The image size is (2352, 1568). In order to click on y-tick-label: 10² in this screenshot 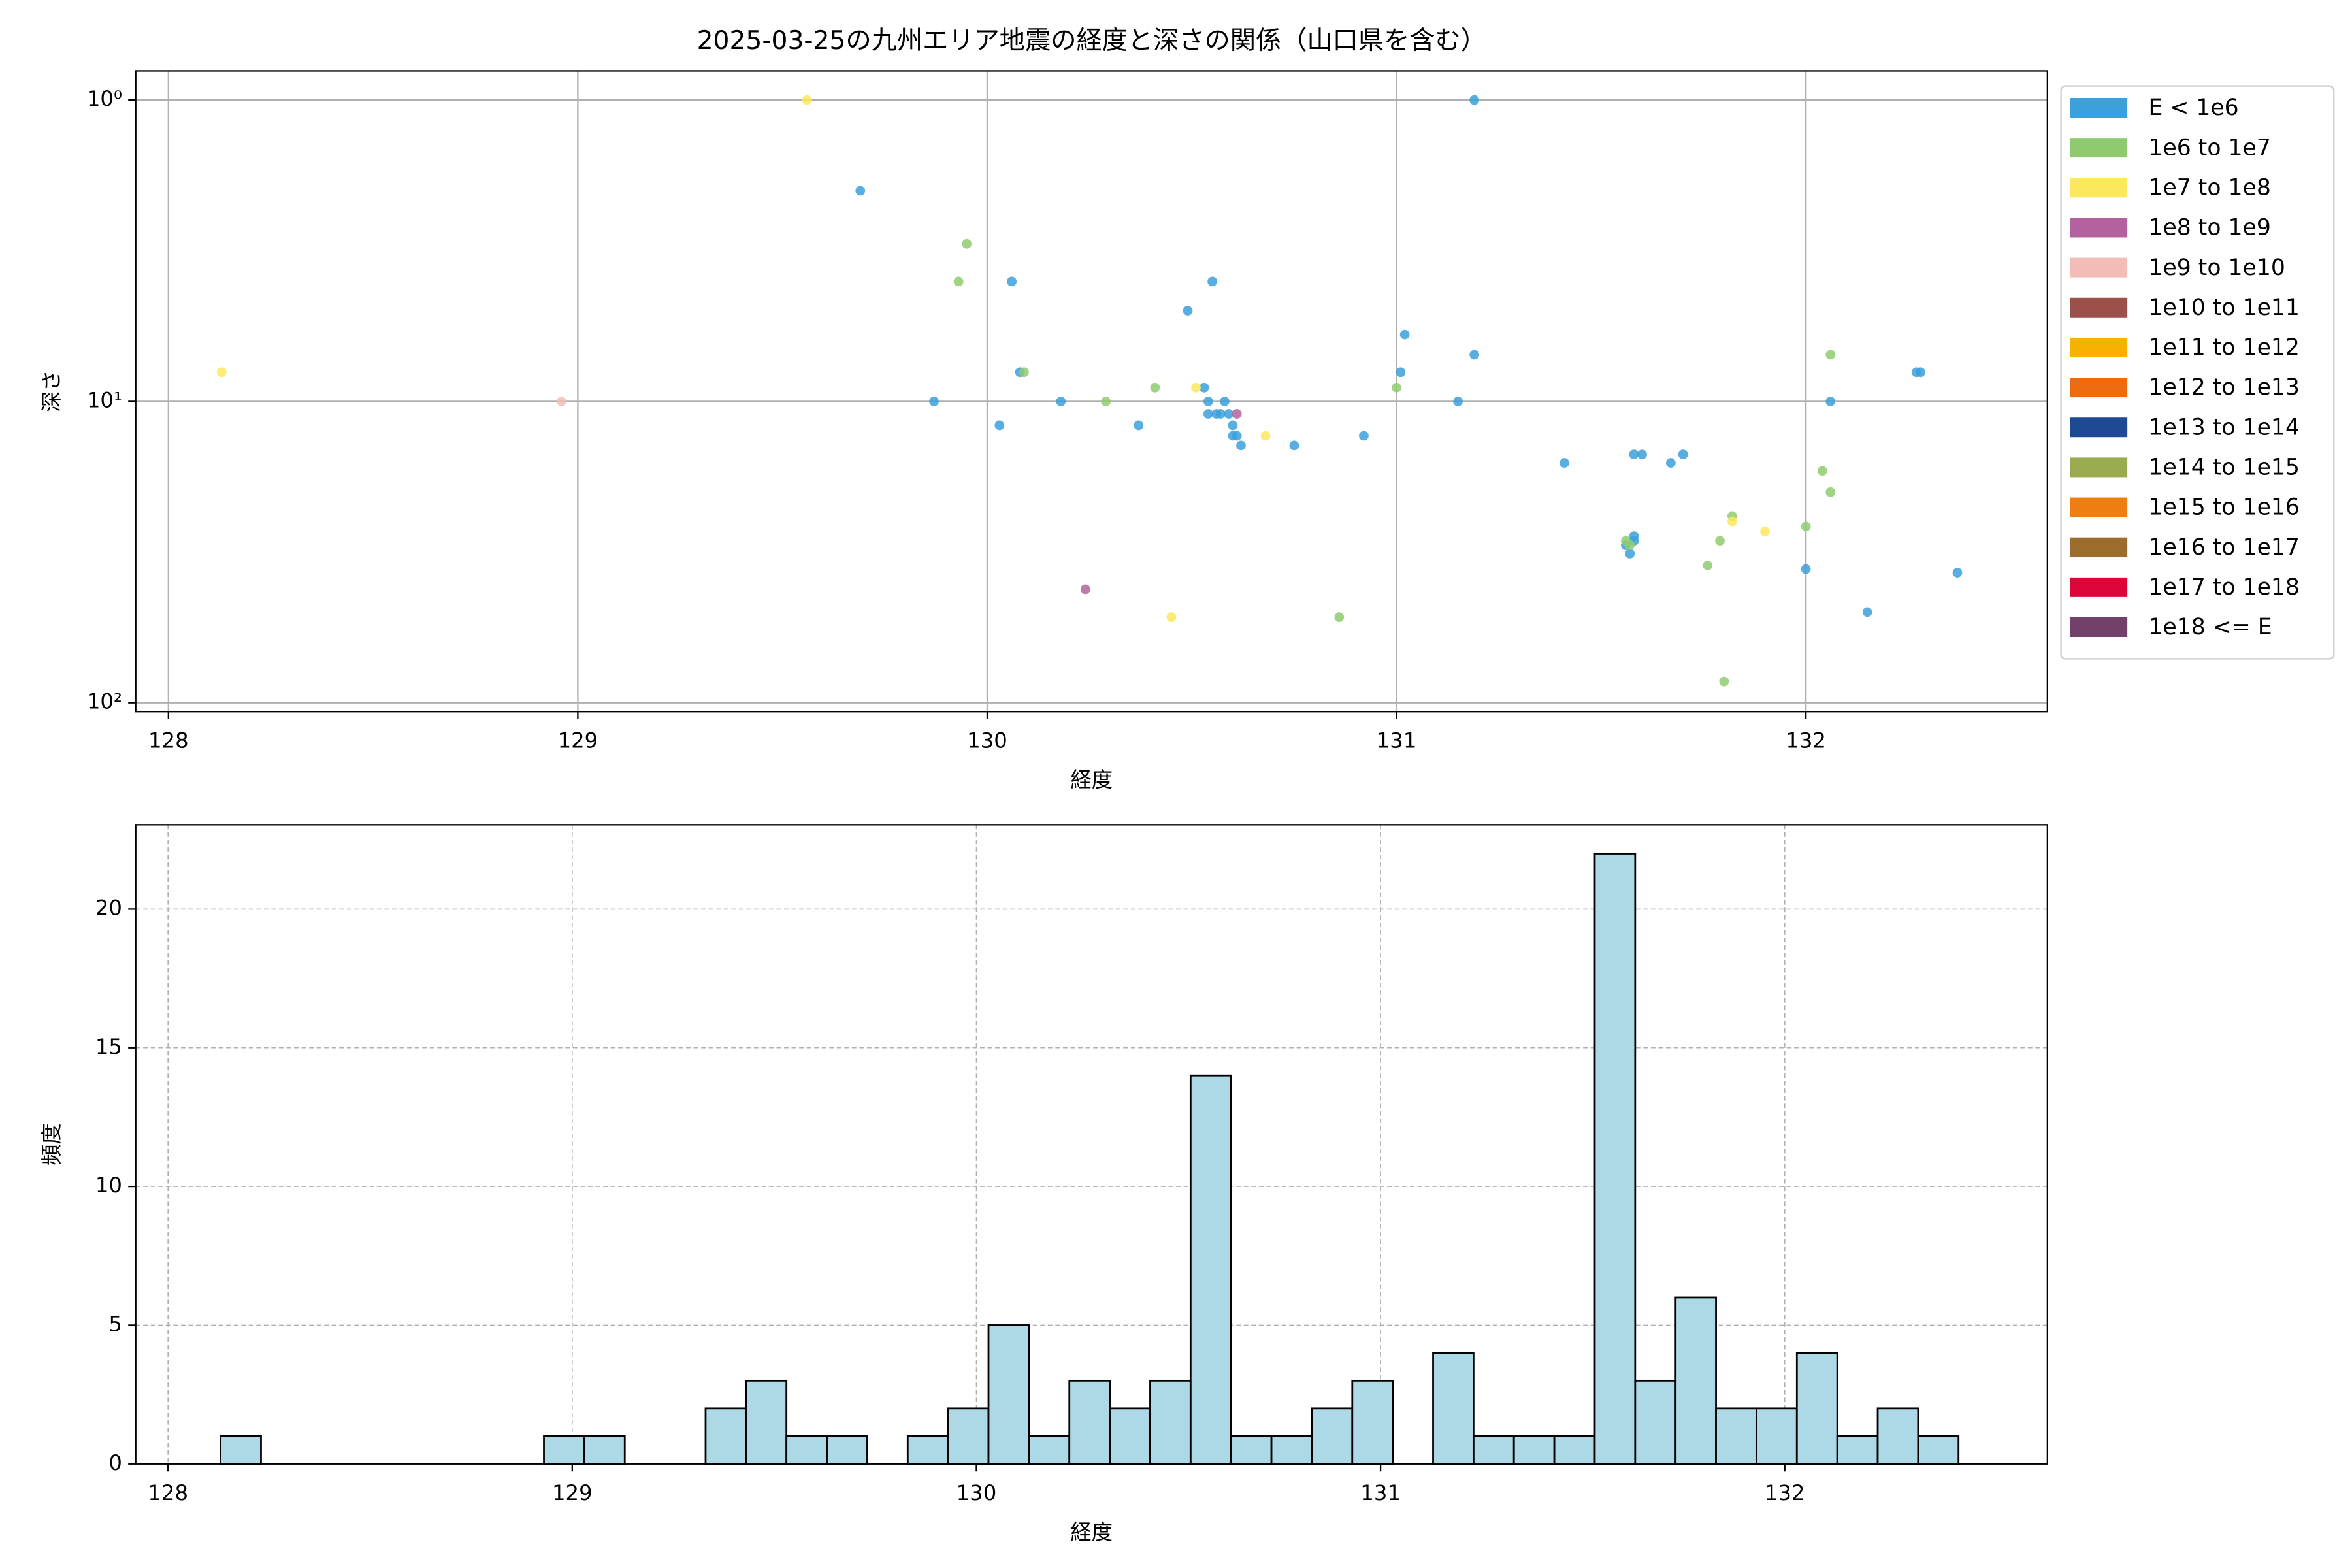, I will do `click(104, 701)`.